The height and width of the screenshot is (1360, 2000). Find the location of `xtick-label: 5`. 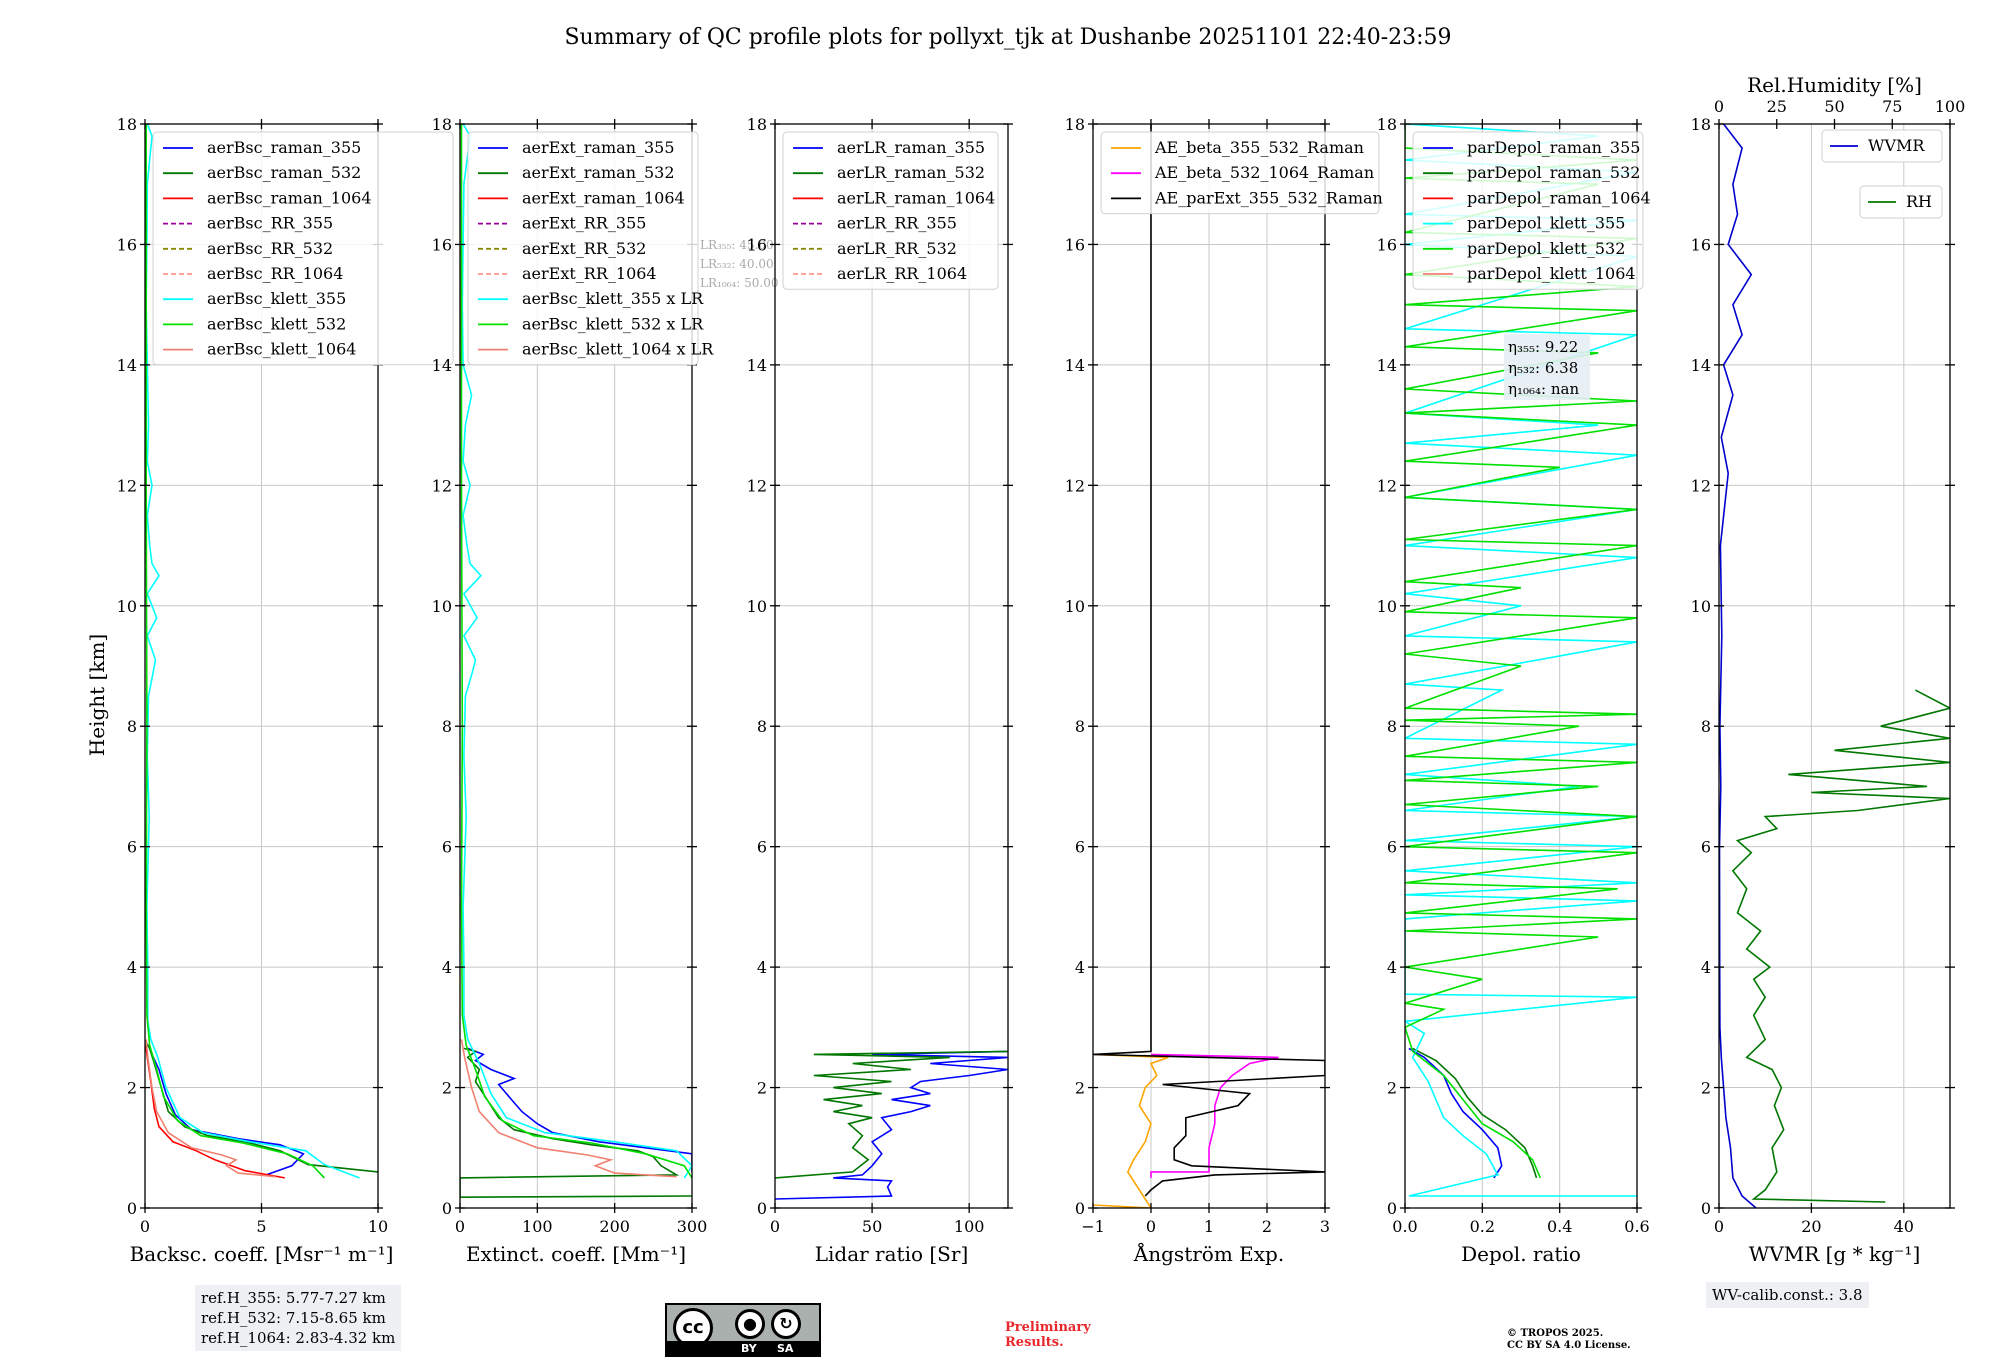

xtick-label: 5 is located at coordinates (261, 1226).